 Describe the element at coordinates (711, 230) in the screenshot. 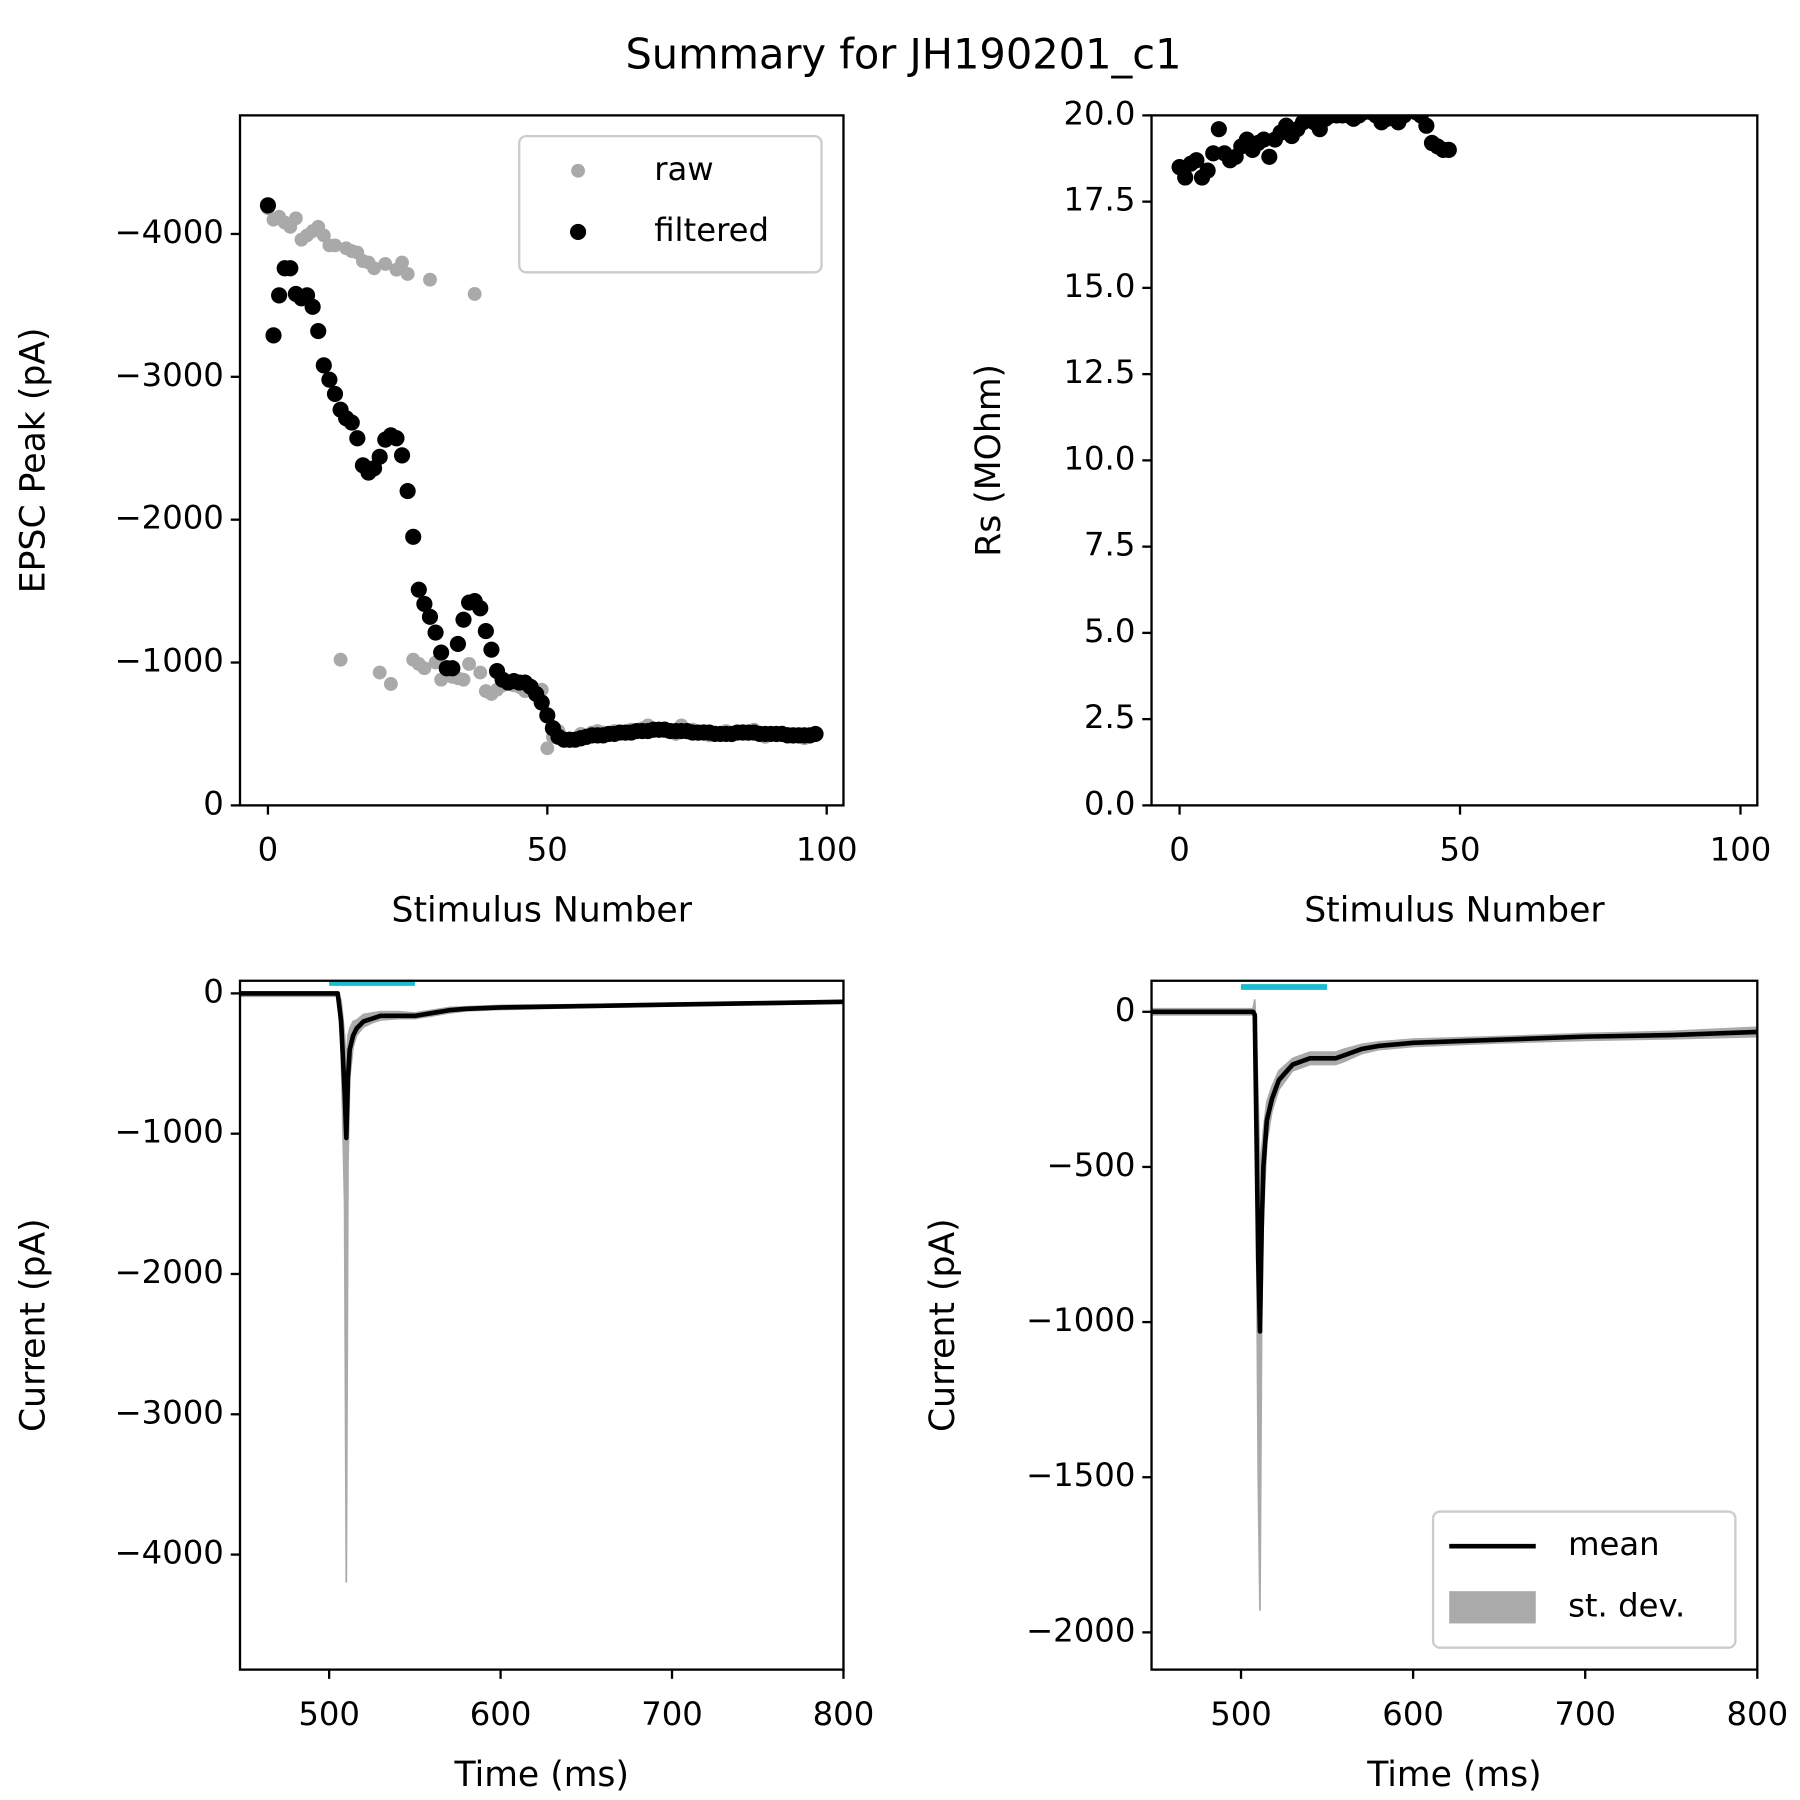

I see `legend-label: filtered` at that location.